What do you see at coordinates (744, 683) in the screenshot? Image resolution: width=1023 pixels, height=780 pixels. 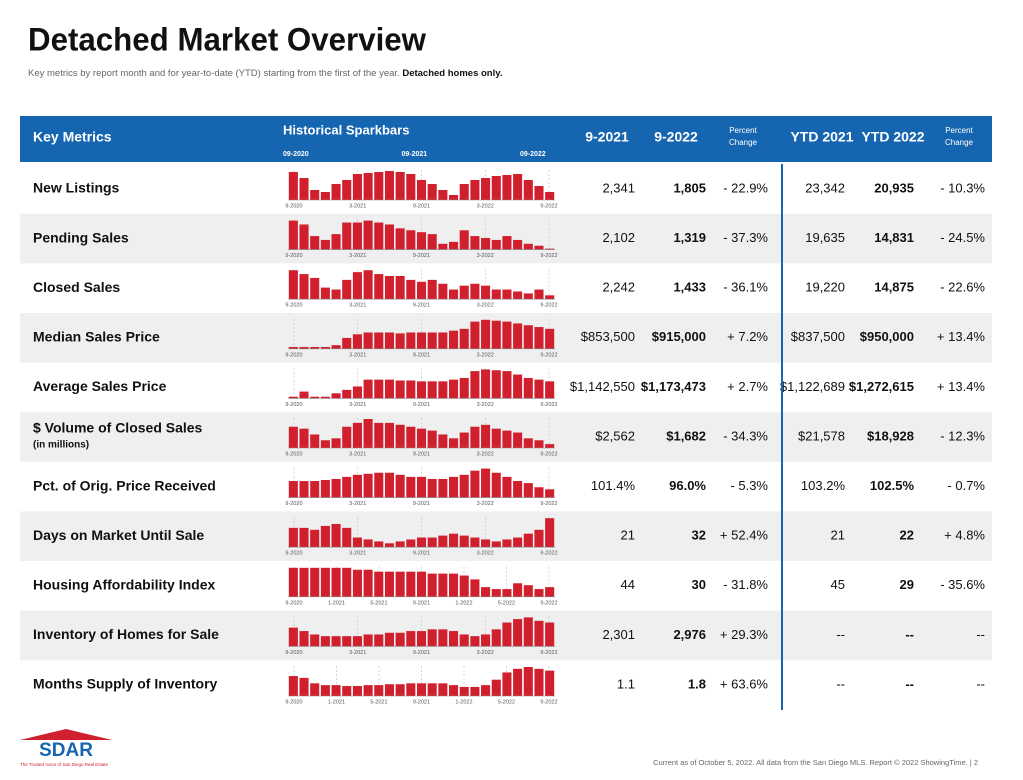 I see `metric-value: + 63.6%` at bounding box center [744, 683].